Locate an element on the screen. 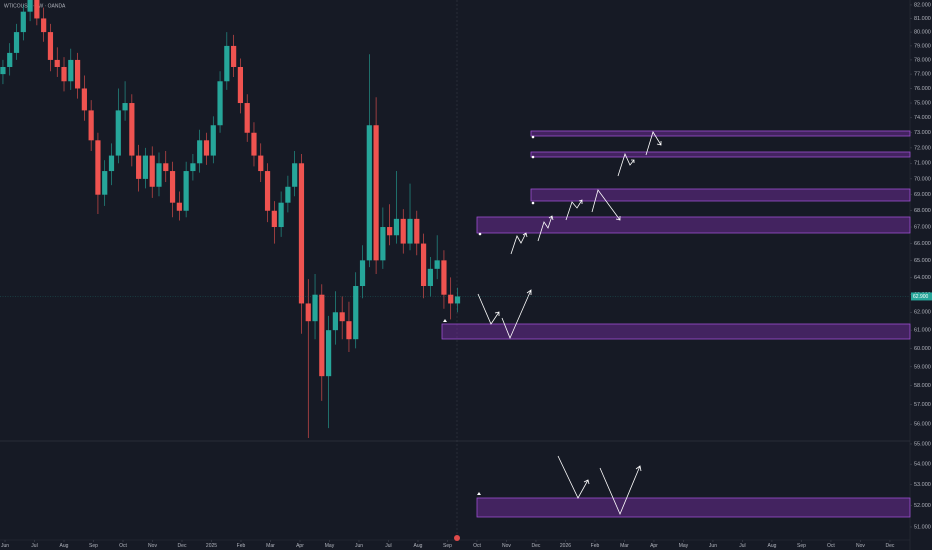 This screenshot has width=932, height=550. y-tick-label: 81.000 is located at coordinates (922, 19).